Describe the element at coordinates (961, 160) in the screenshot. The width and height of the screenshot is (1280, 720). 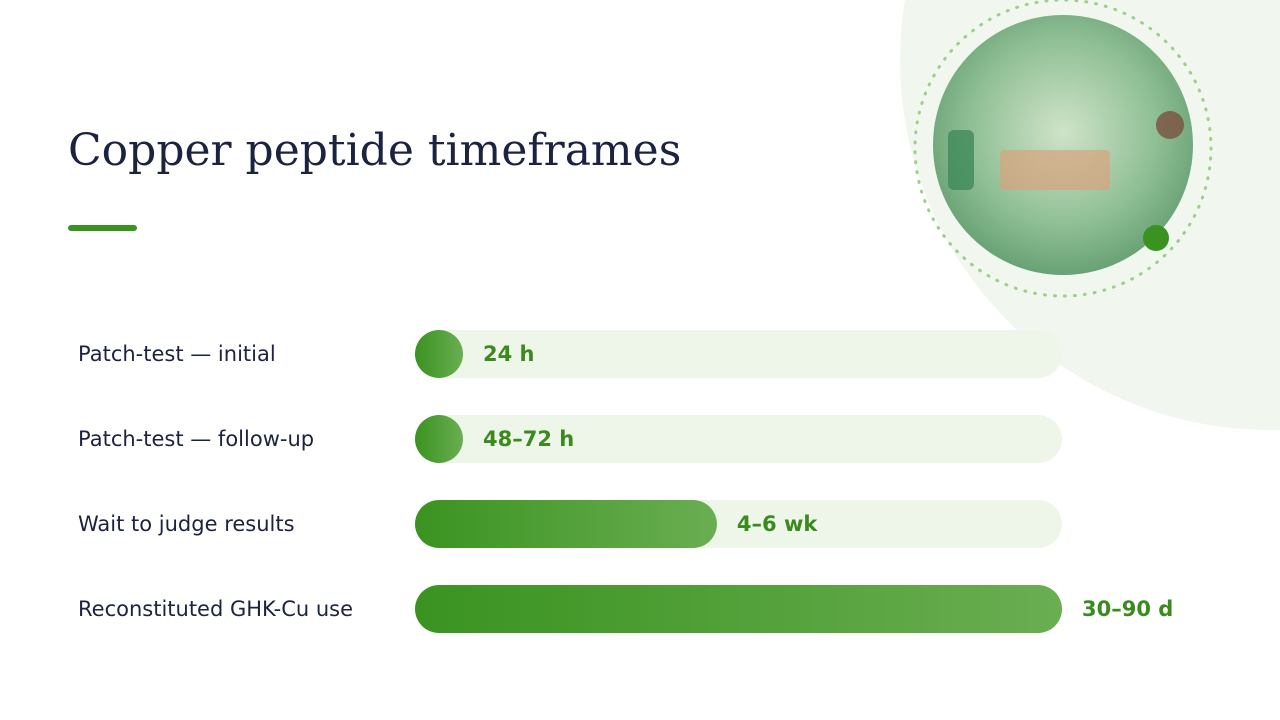
I see `image-bottle` at that location.